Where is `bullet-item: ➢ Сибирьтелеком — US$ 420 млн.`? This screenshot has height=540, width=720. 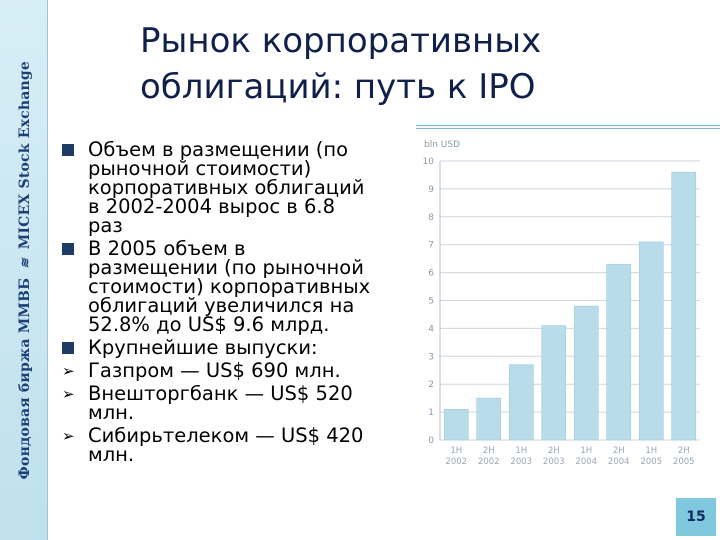 bullet-item: ➢ Сибирьтелеком — US$ 420 млн. is located at coordinates (232, 445).